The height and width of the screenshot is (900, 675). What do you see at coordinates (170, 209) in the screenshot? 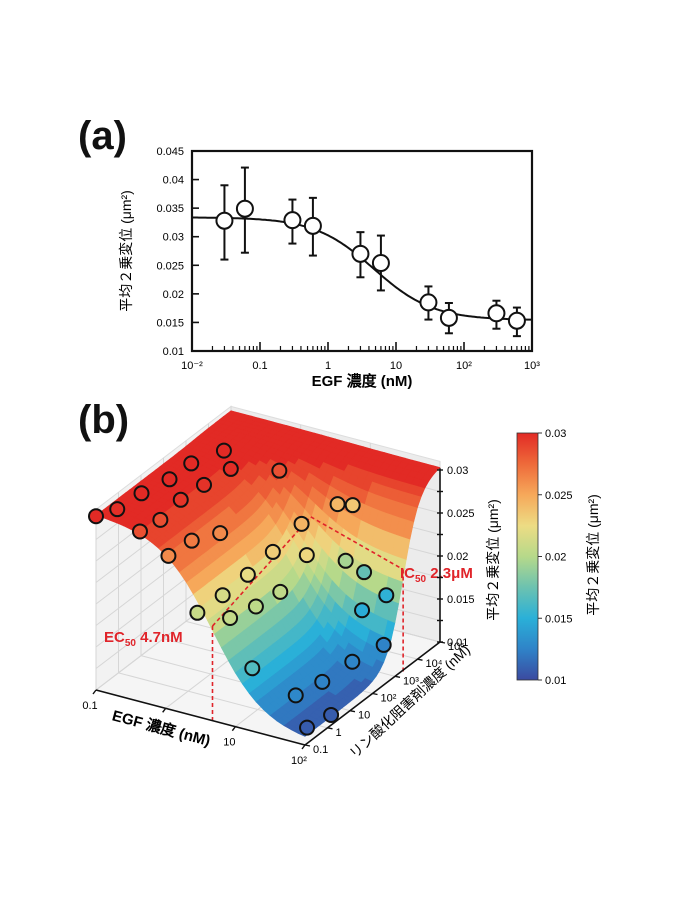
I see `y-tick-label: 0.035` at bounding box center [170, 209].